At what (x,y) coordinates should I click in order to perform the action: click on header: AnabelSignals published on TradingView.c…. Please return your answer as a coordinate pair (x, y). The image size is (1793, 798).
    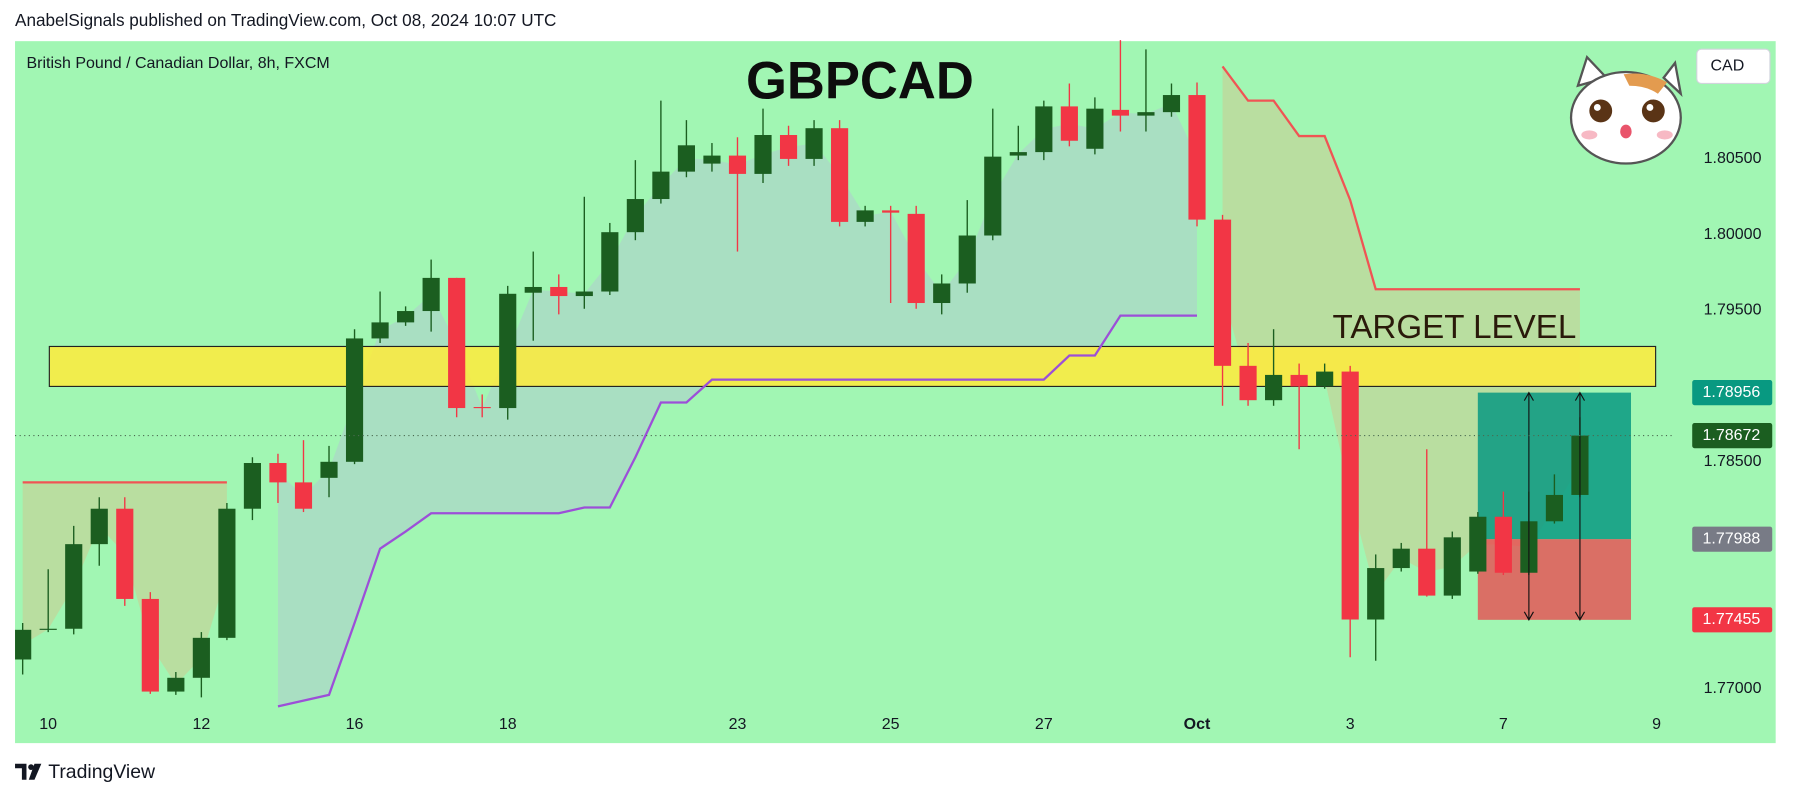
    Looking at the image, I should click on (285, 20).